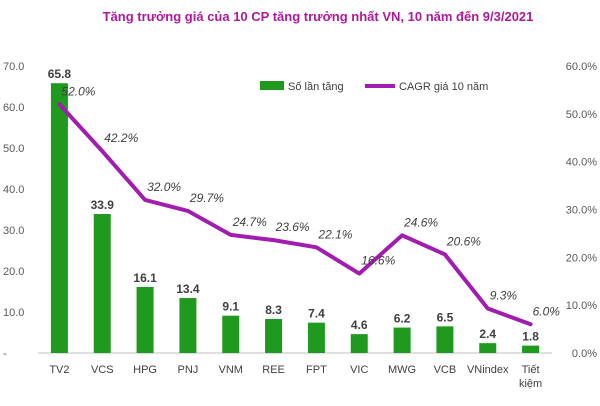 This screenshot has width=600, height=406. I want to click on x-tick-label-line: MWG, so click(402, 370).